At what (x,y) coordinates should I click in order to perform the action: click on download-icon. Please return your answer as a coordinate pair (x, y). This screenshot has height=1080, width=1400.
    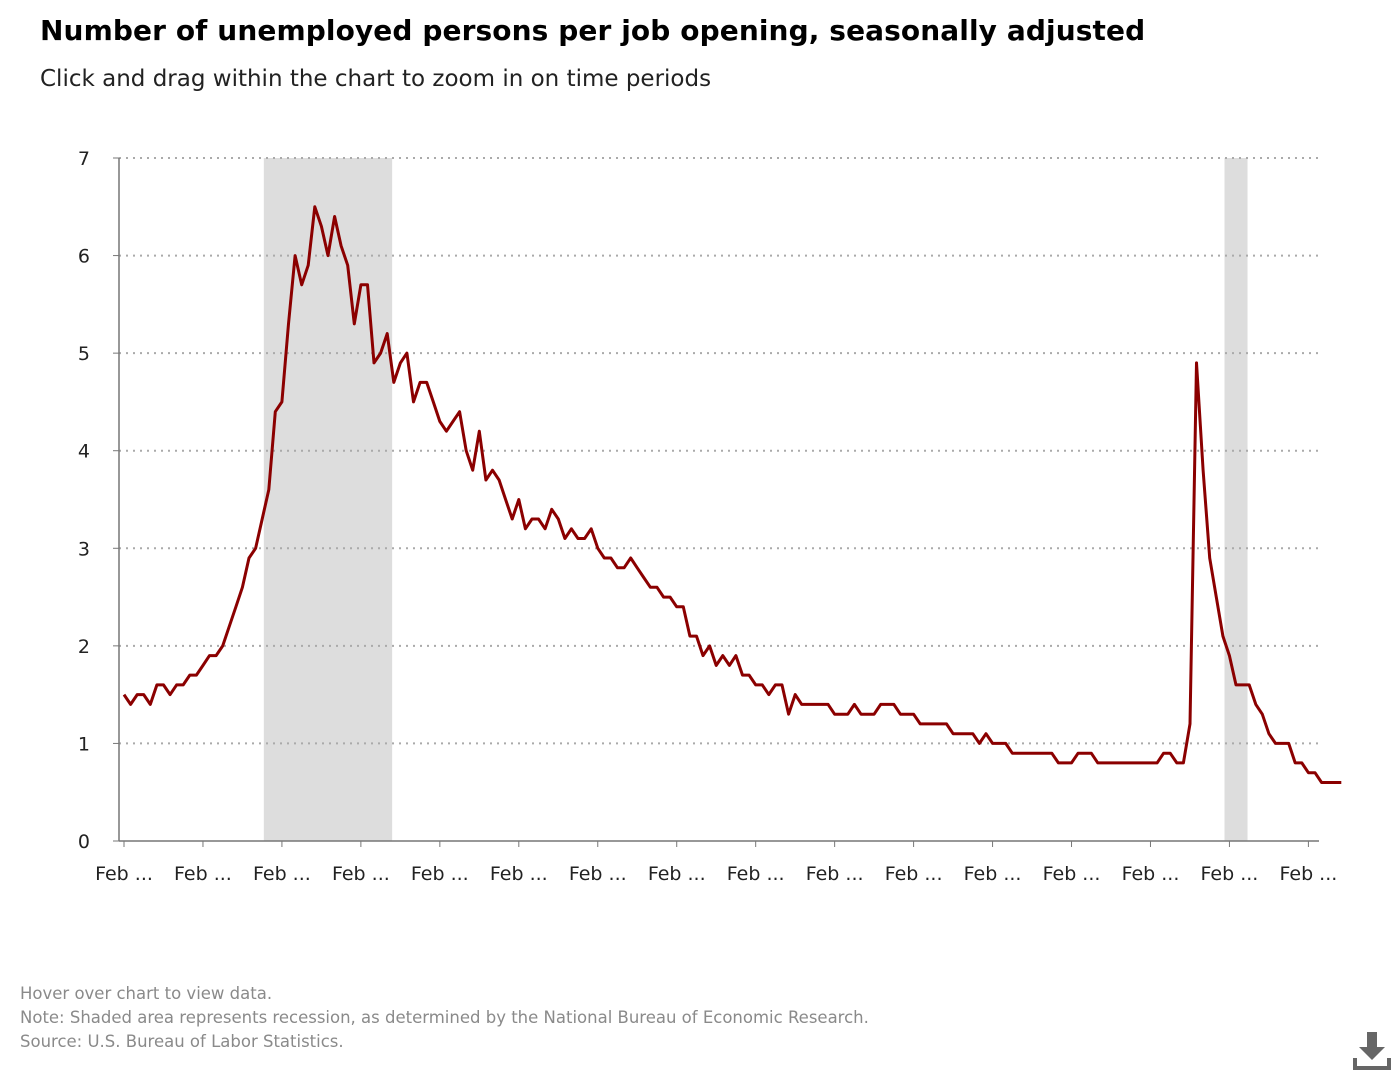
    Looking at the image, I should click on (1372, 1051).